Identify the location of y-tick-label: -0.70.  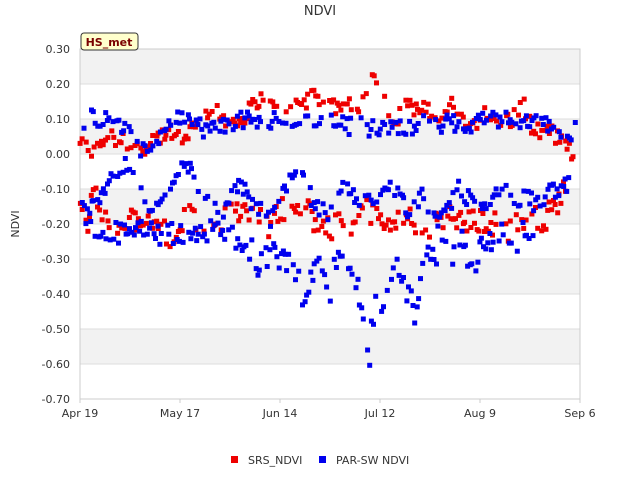
(56, 399).